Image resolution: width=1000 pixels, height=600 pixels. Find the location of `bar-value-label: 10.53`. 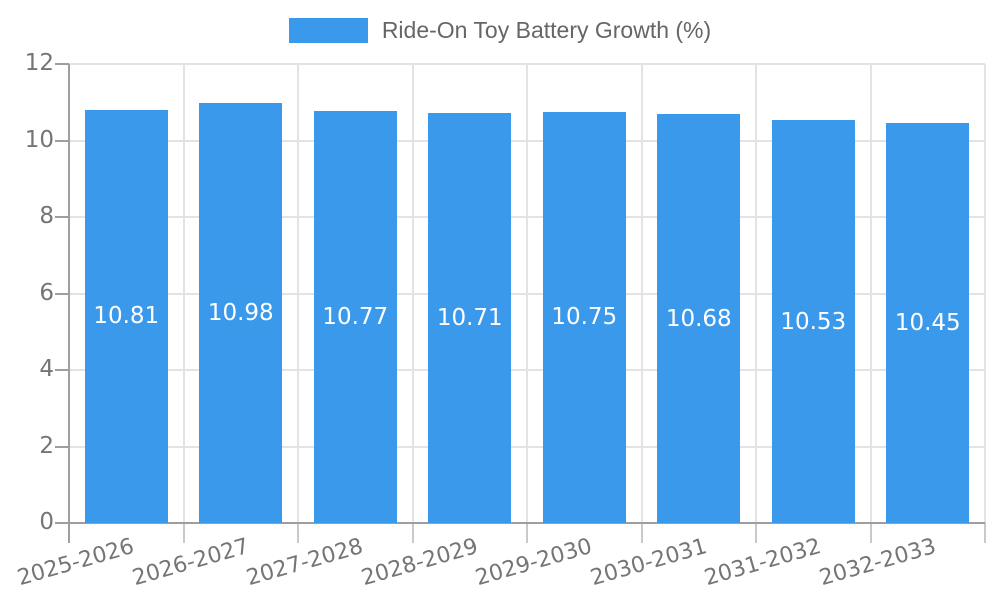

bar-value-label: 10.53 is located at coordinates (813, 321).